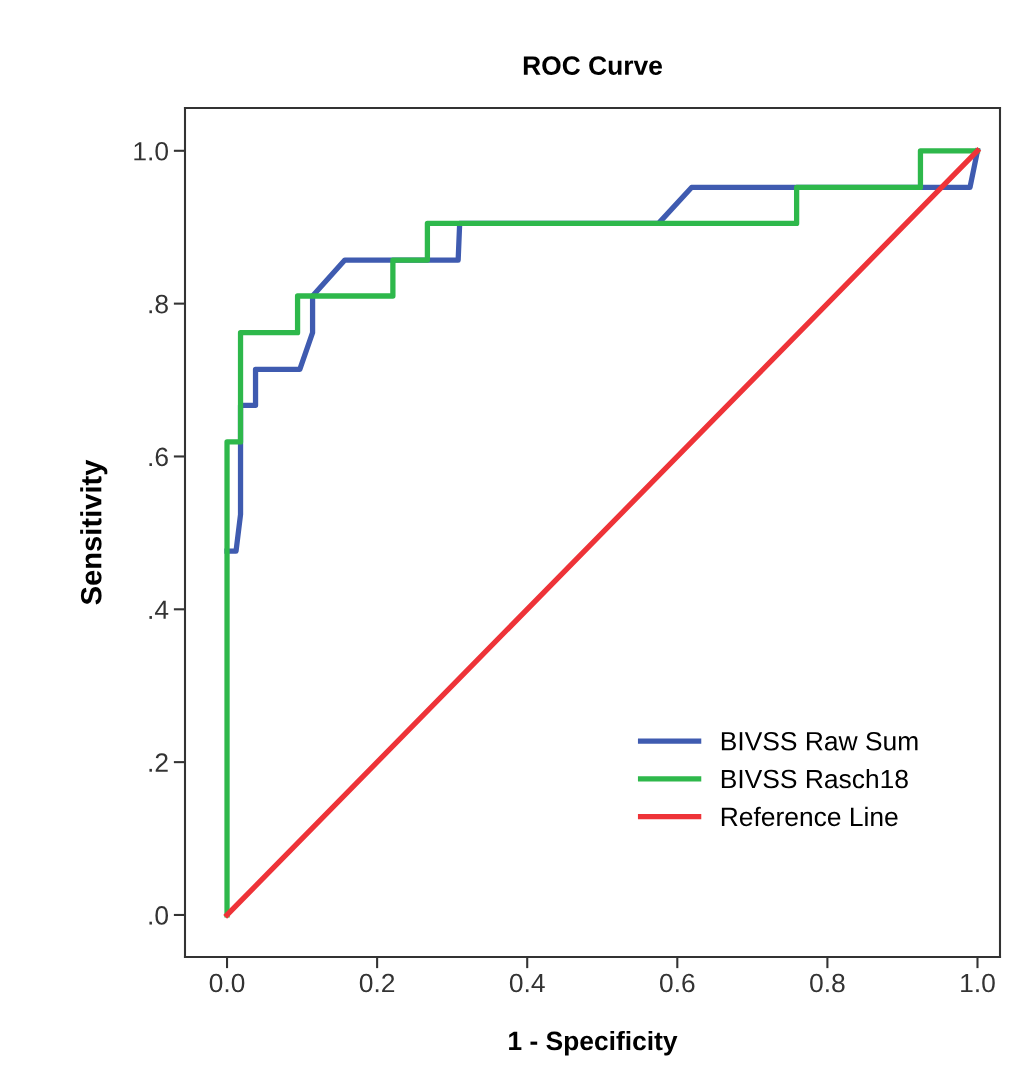 Image resolution: width=1014 pixels, height=1088 pixels. Describe the element at coordinates (593, 1043) in the screenshot. I see `x-axis-title: 1 - Specificity` at that location.